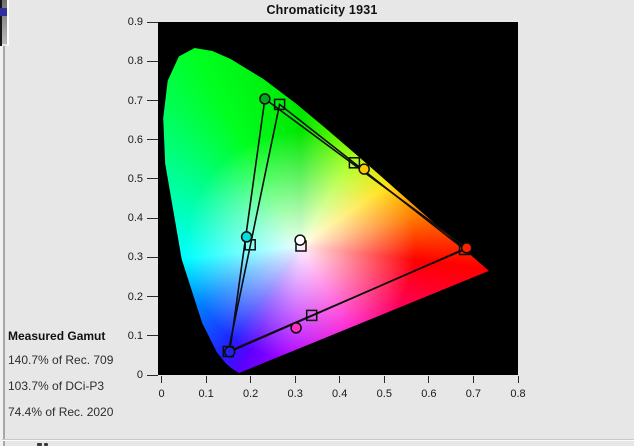 This screenshot has width=634, height=446. Describe the element at coordinates (250, 394) in the screenshot. I see `x-tick-label: 0.2` at that location.